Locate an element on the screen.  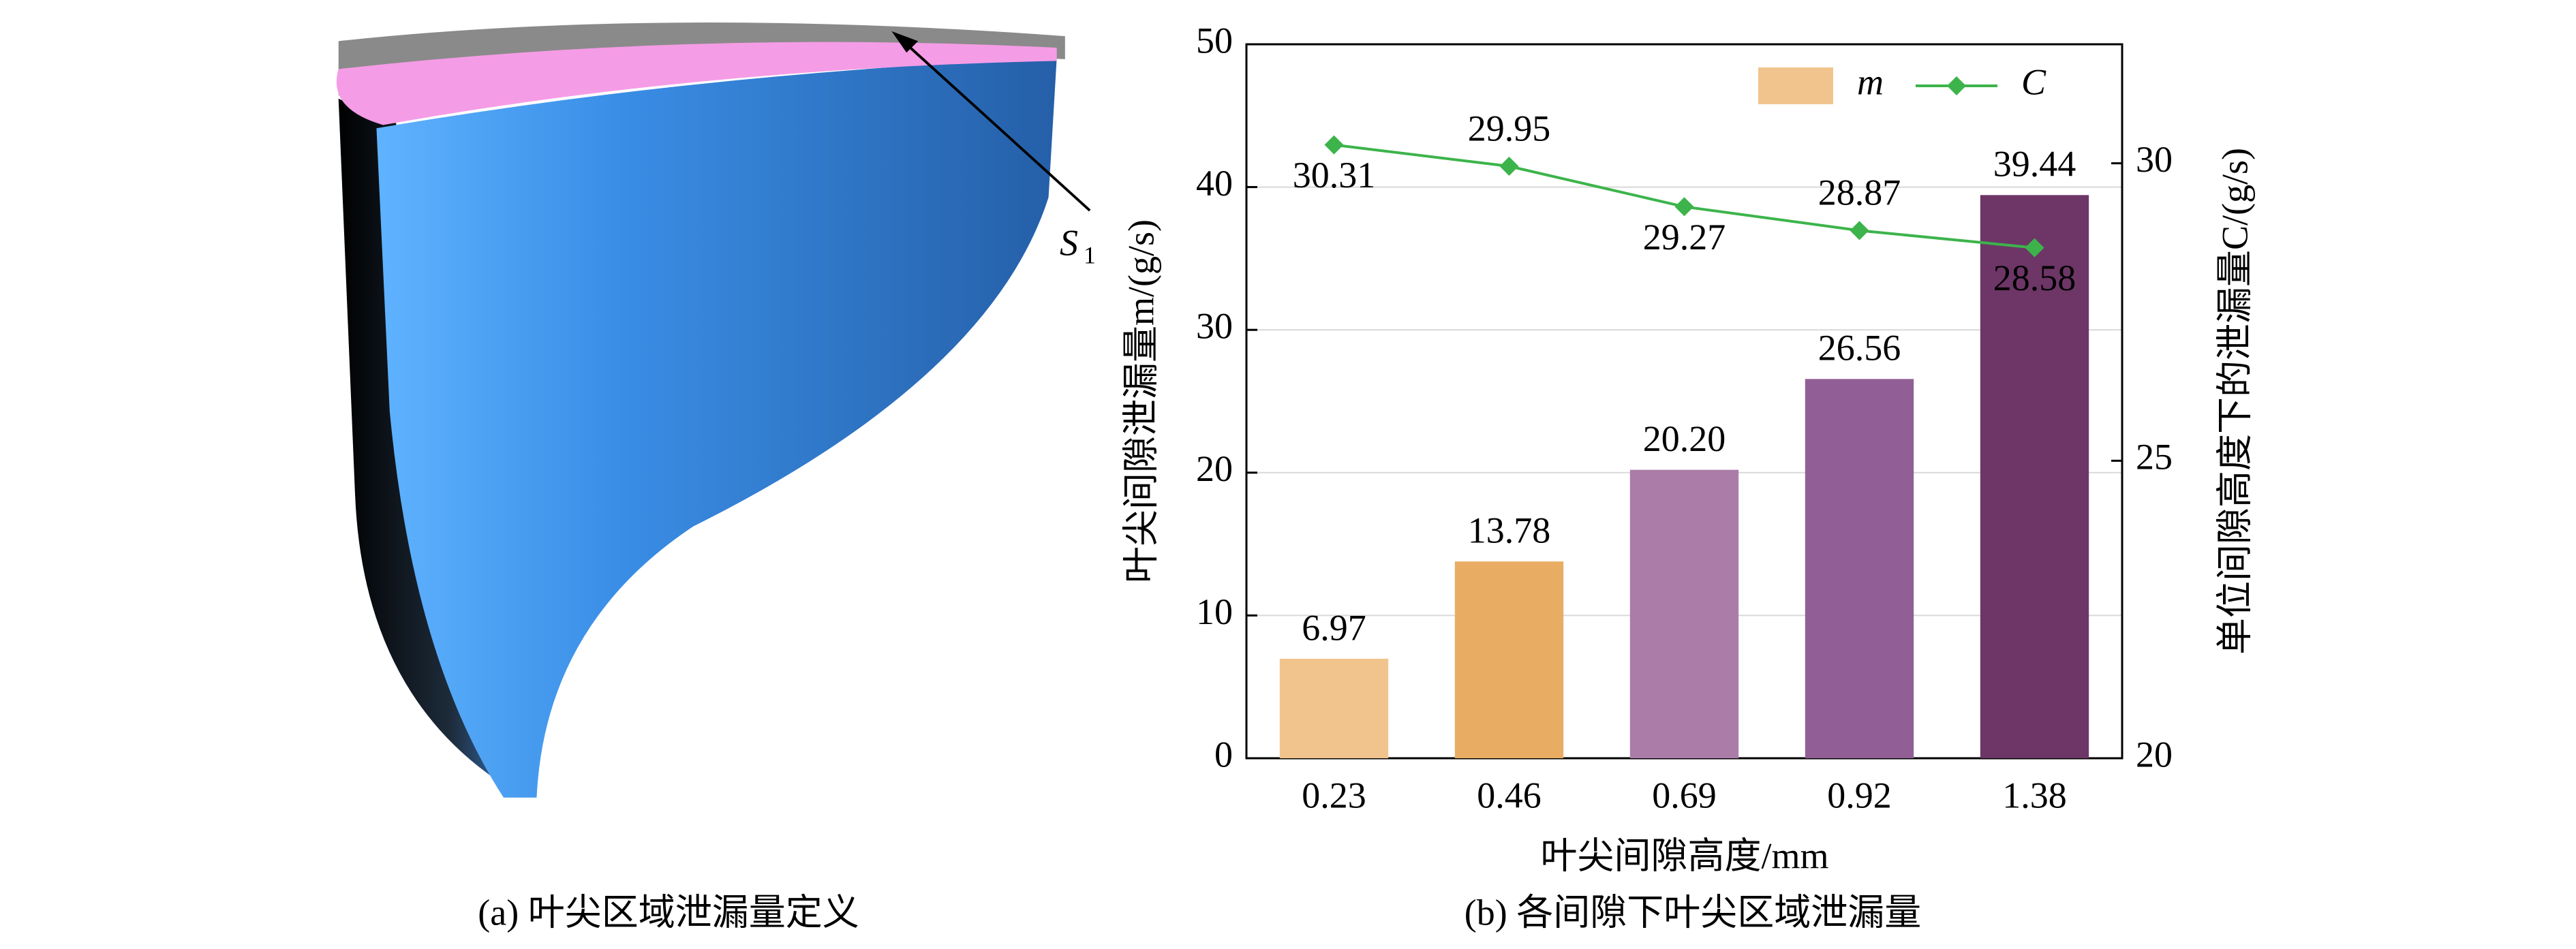
x-tick-label: 0.69 is located at coordinates (1684, 795).